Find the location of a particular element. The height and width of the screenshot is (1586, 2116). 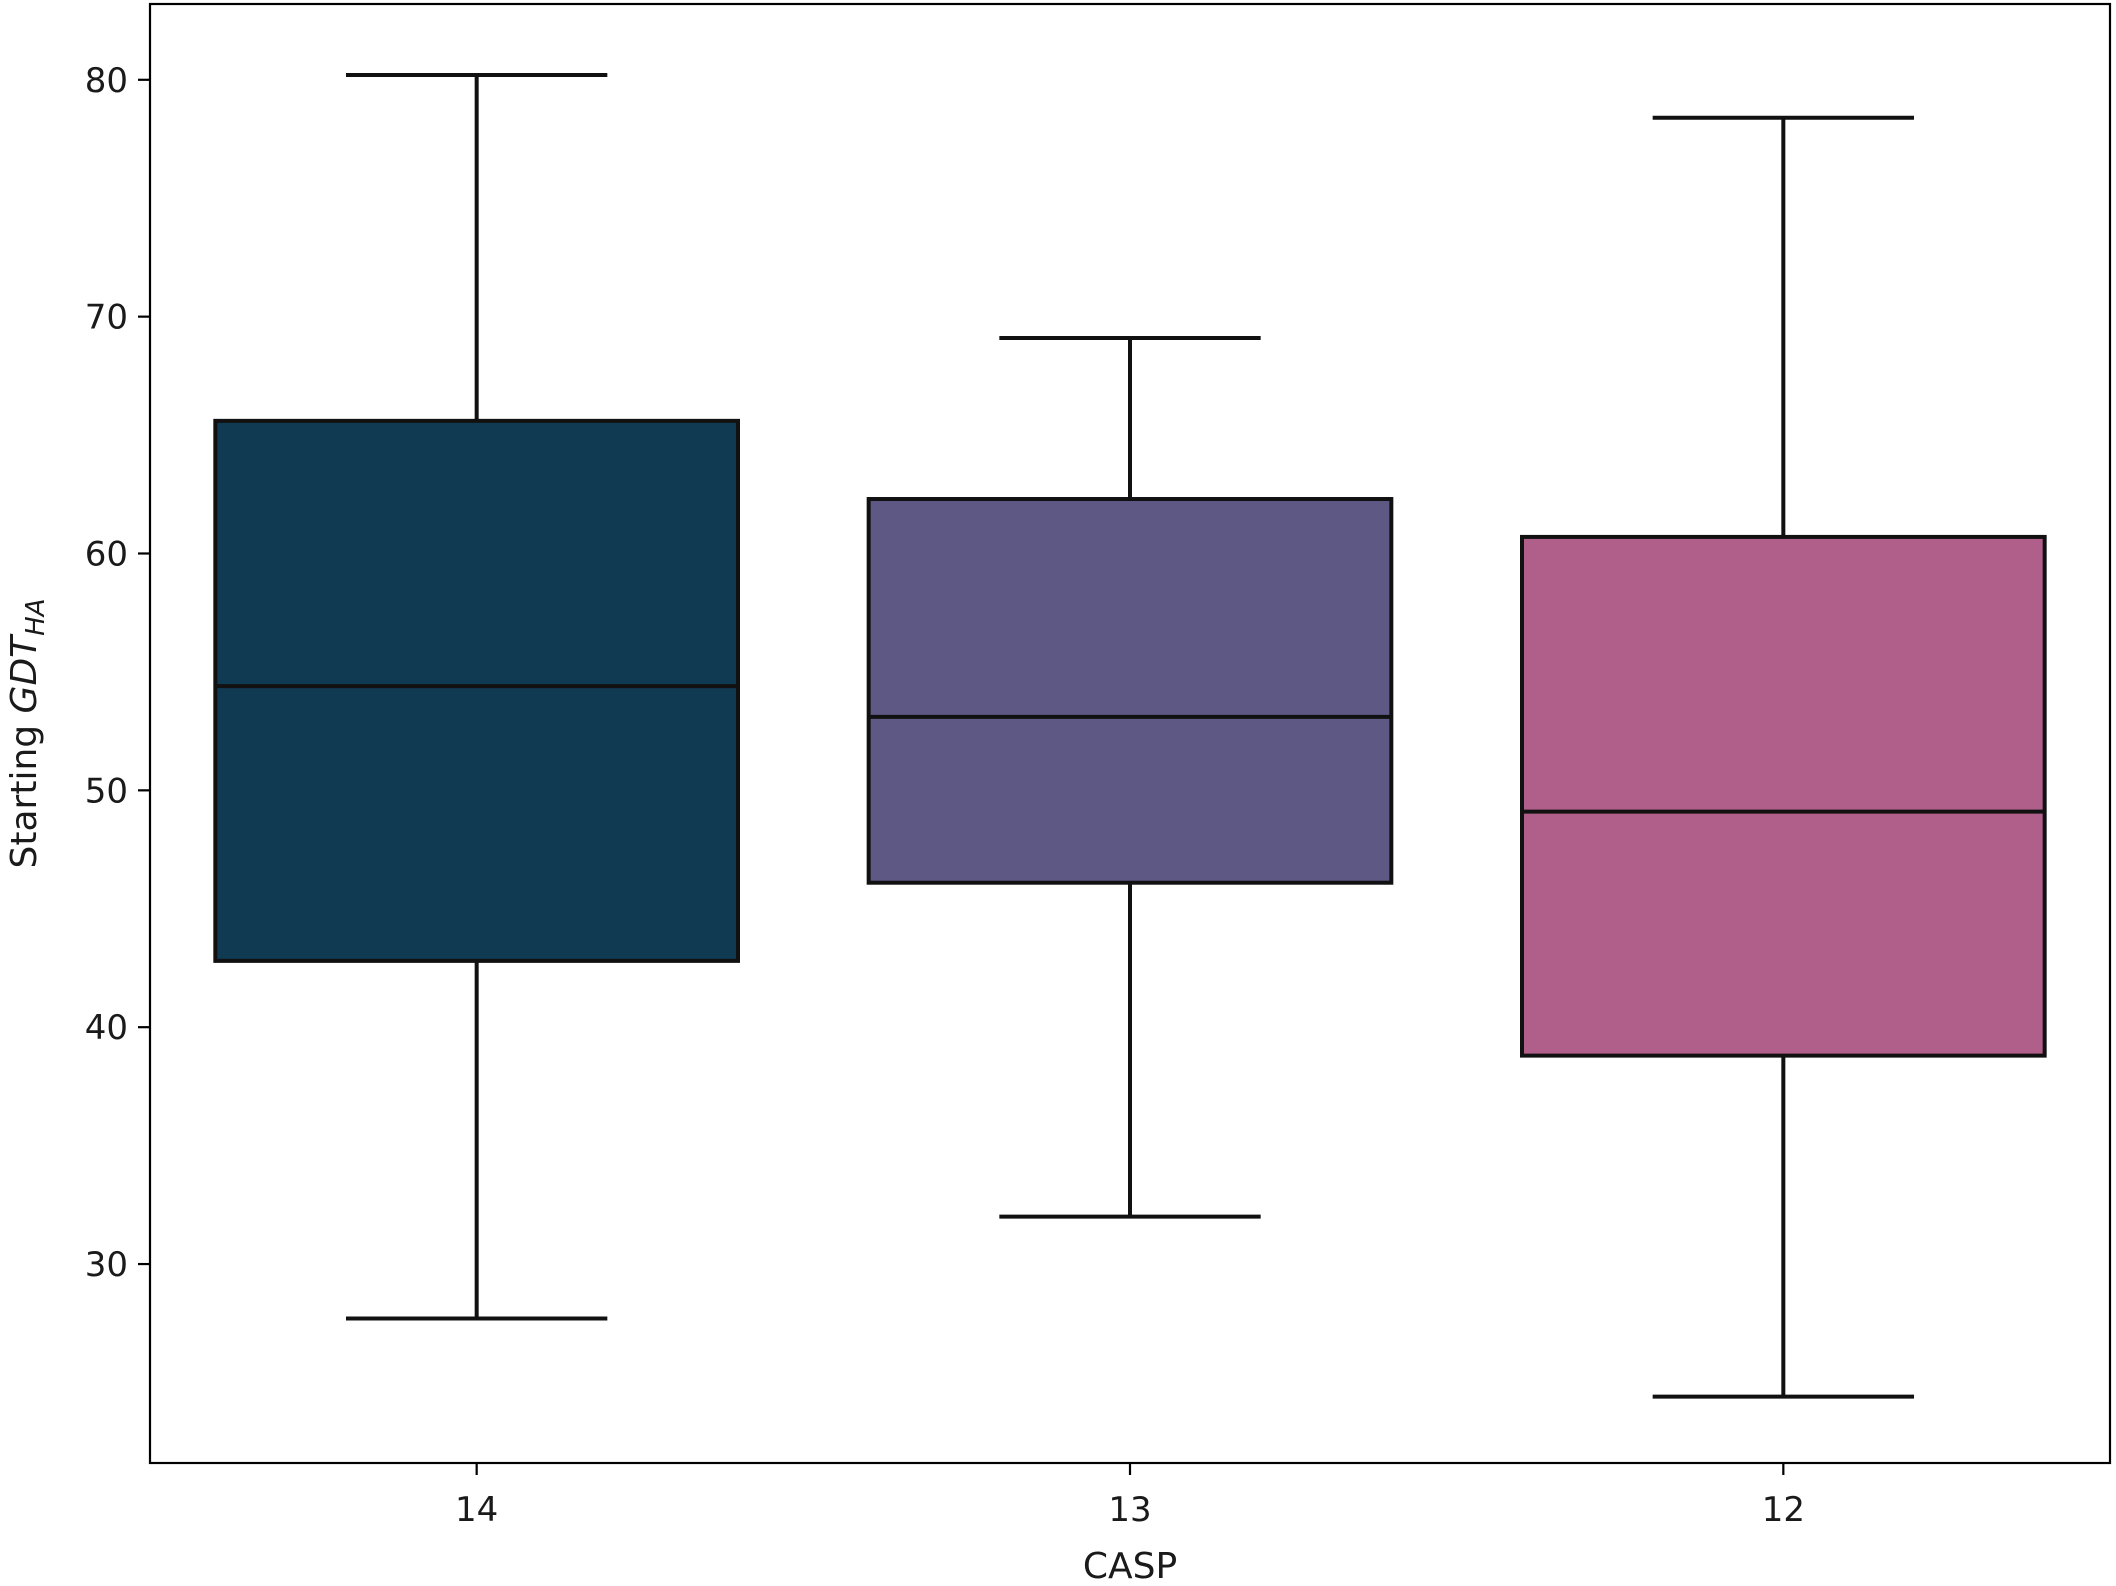

x-tick-label-13: 13 is located at coordinates (1129, 1510).